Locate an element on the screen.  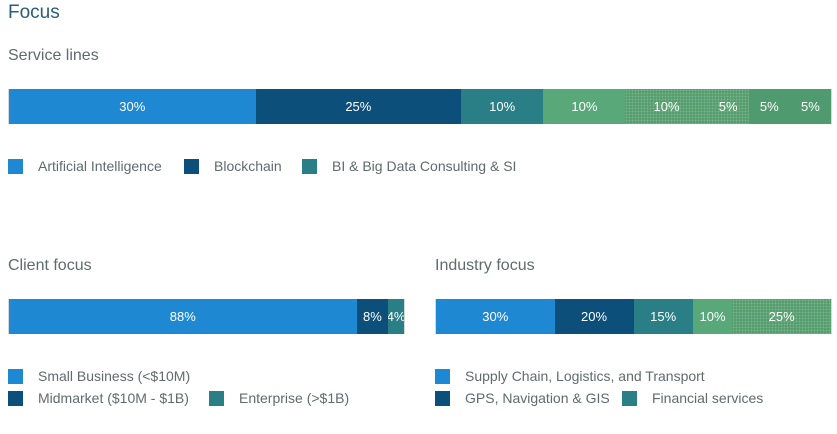
bar-segment-label: 8% is located at coordinates (372, 316).